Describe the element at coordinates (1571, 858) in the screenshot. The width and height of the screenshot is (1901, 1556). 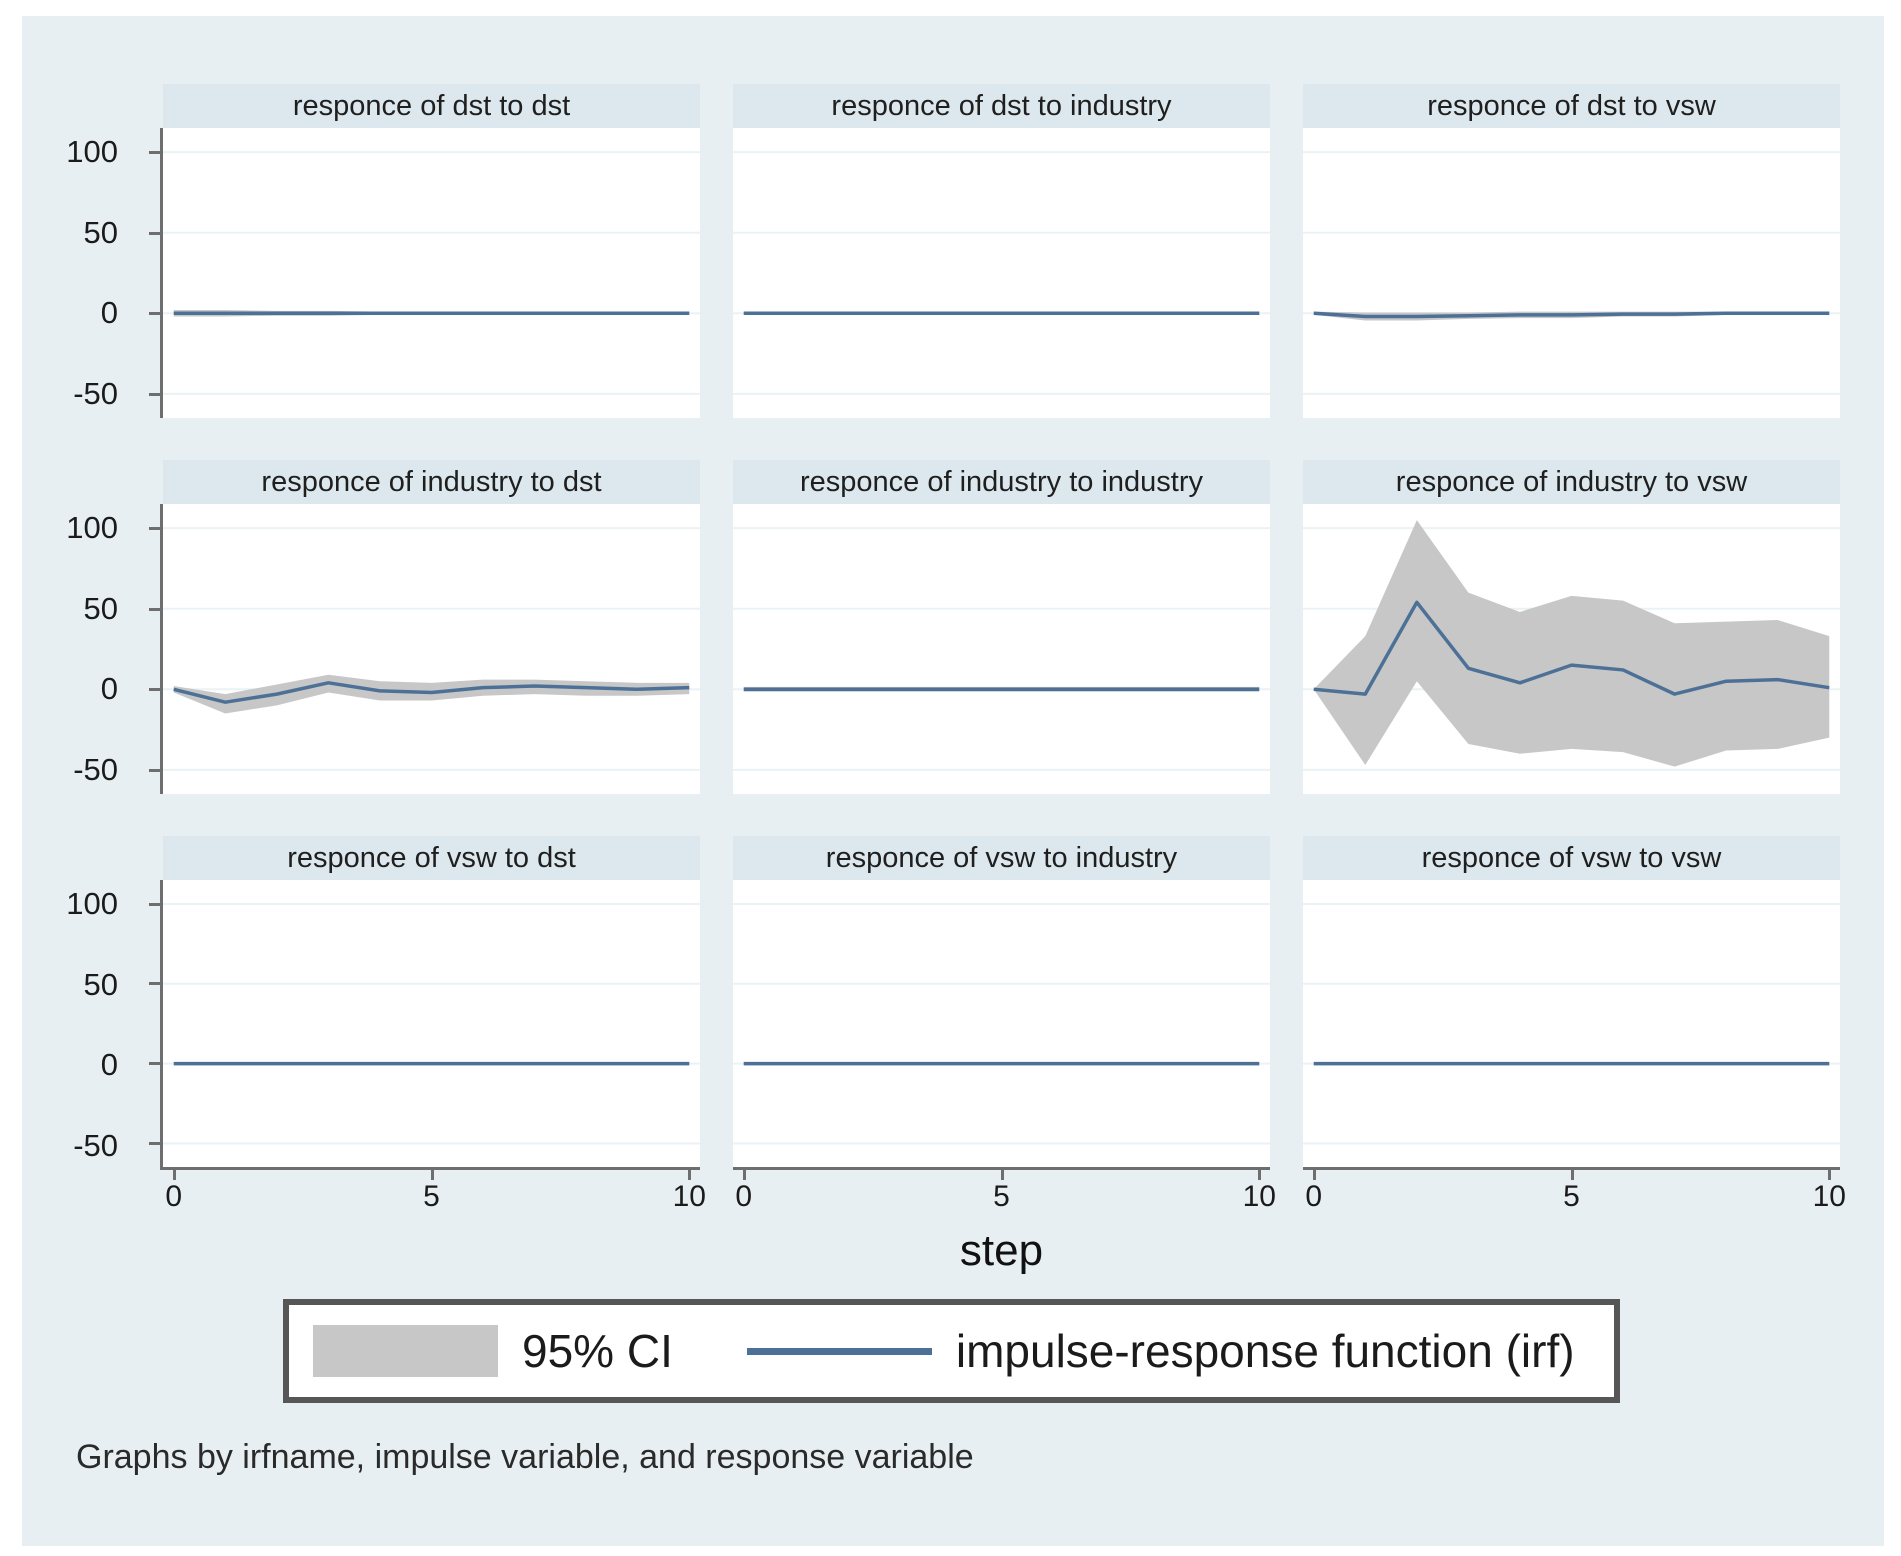
I see `panel-title: responce of vsw to vsw` at that location.